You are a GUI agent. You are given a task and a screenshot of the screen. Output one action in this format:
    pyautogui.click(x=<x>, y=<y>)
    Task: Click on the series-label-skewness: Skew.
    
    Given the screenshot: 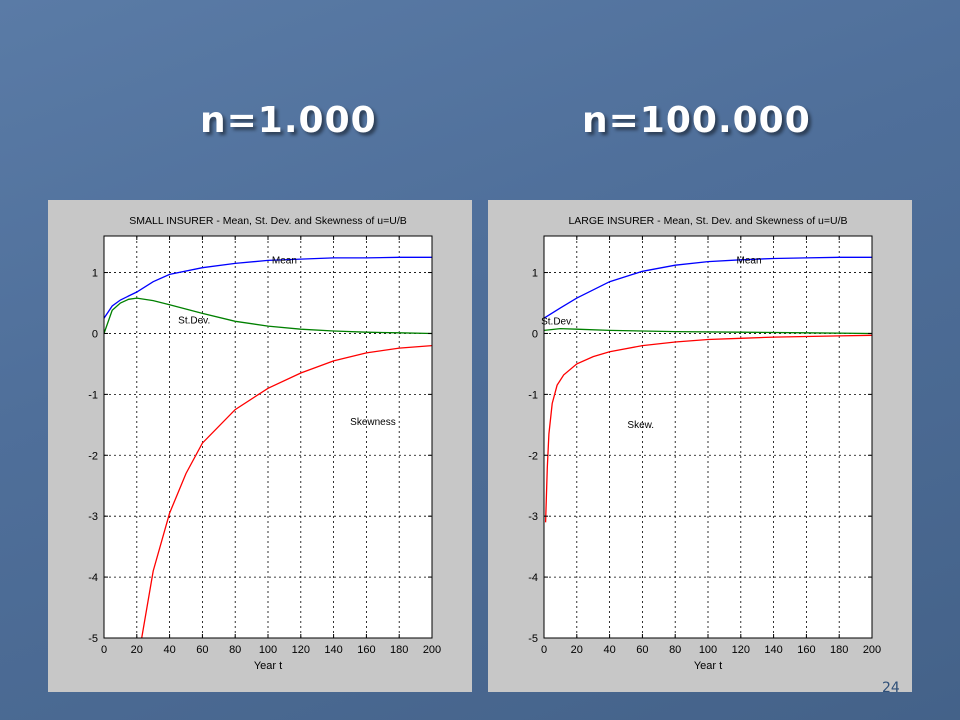 What is the action you would take?
    pyautogui.click(x=640, y=425)
    